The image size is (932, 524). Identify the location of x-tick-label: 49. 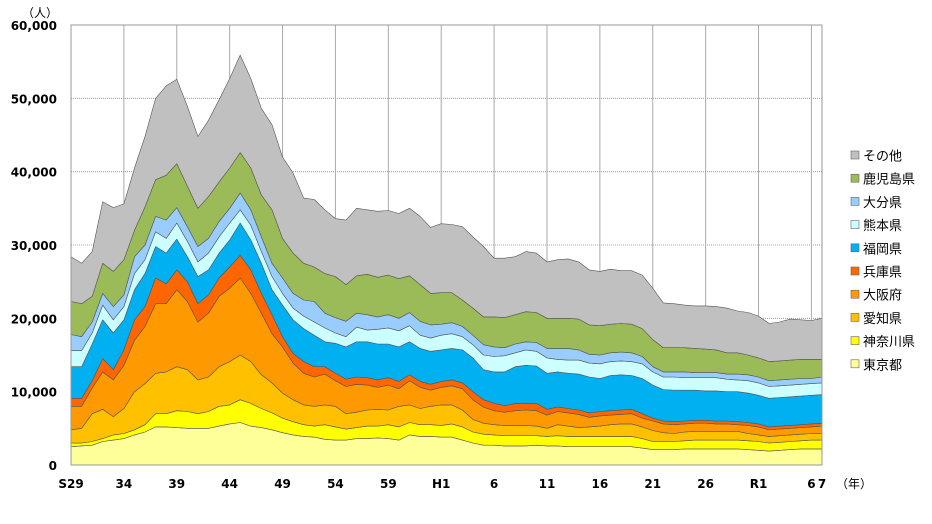
(282, 484).